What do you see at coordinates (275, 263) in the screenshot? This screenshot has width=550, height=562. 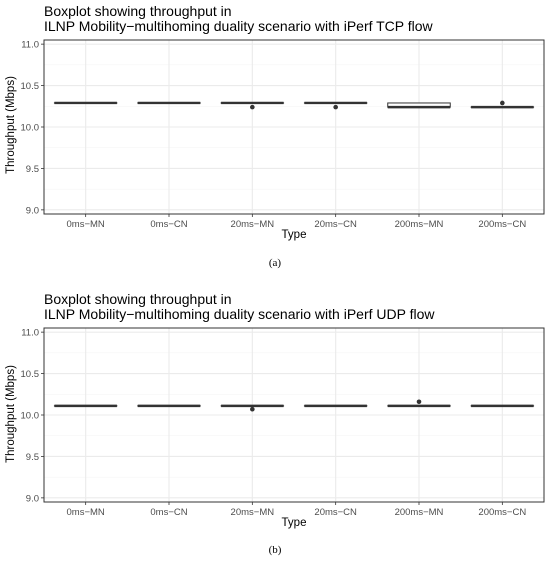 I see `figure-caption: (a)` at bounding box center [275, 263].